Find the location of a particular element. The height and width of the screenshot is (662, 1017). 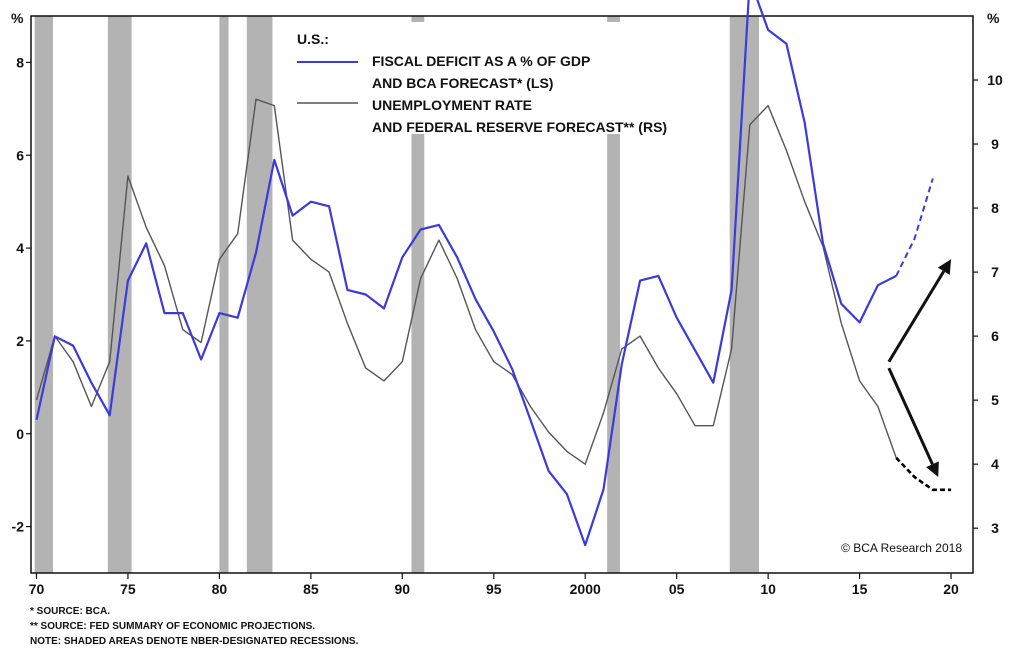

left-tick-label: 0 is located at coordinates (20, 434).